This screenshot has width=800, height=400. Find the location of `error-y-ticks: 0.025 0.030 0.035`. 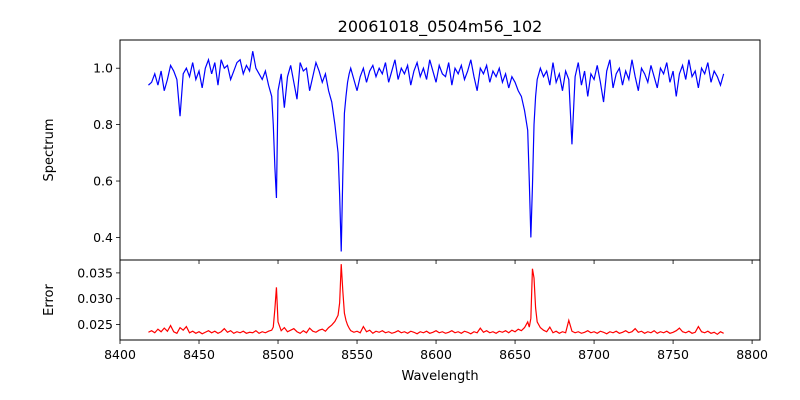

error-y-ticks: 0.025 0.030 0.035 is located at coordinates (98, 298).